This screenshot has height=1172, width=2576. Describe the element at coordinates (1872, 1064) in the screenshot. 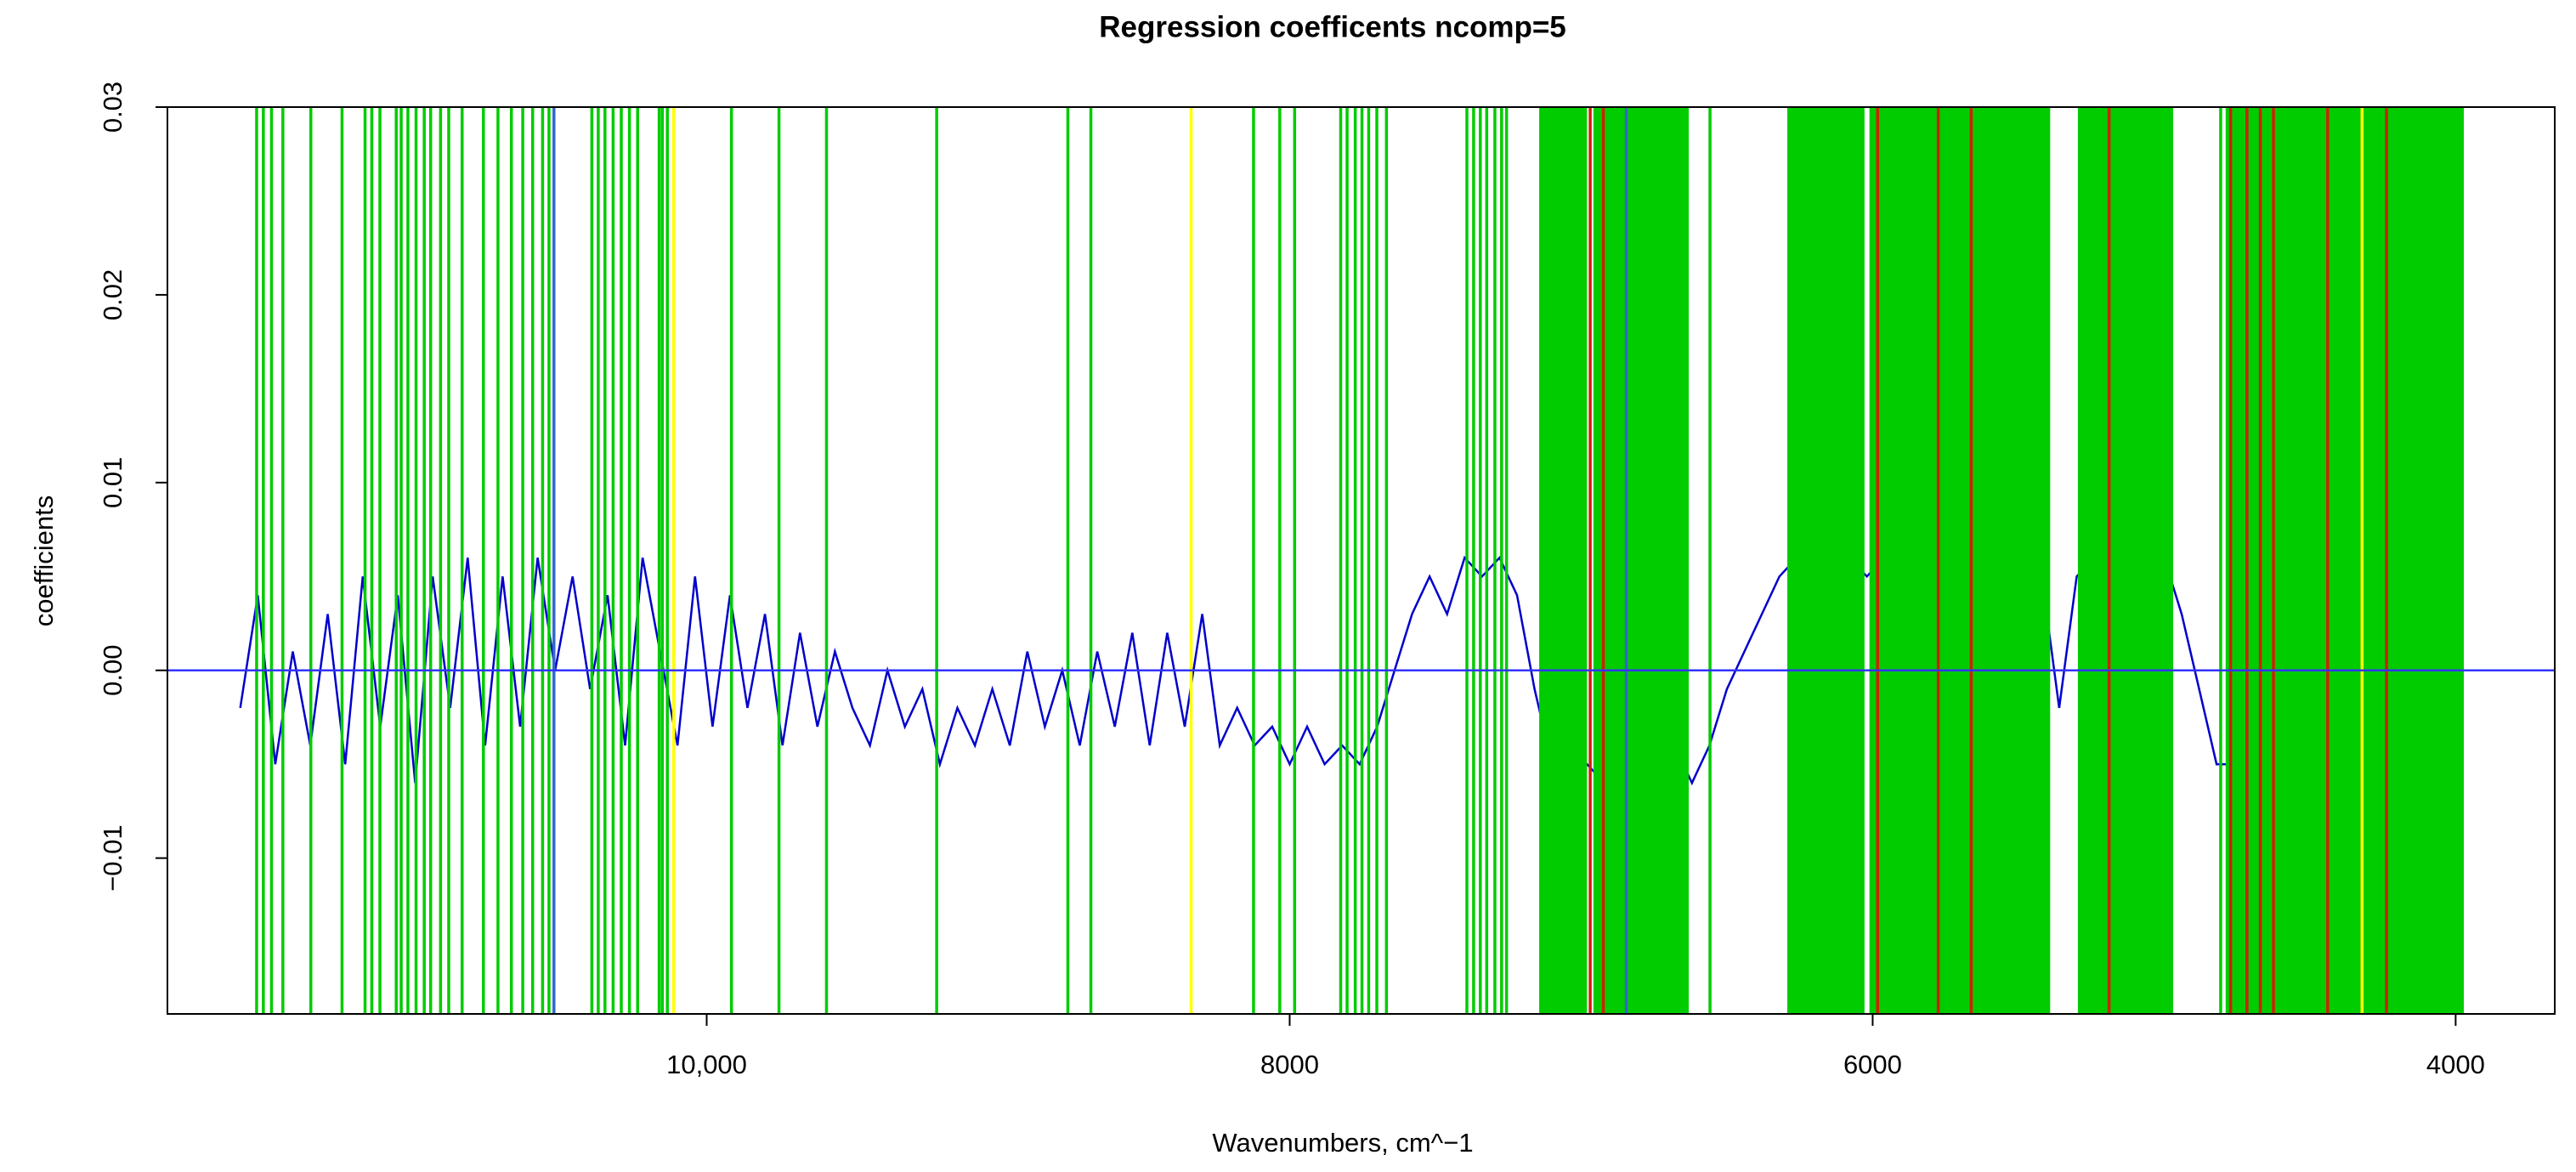

I see `x-tick-label: 6000` at that location.